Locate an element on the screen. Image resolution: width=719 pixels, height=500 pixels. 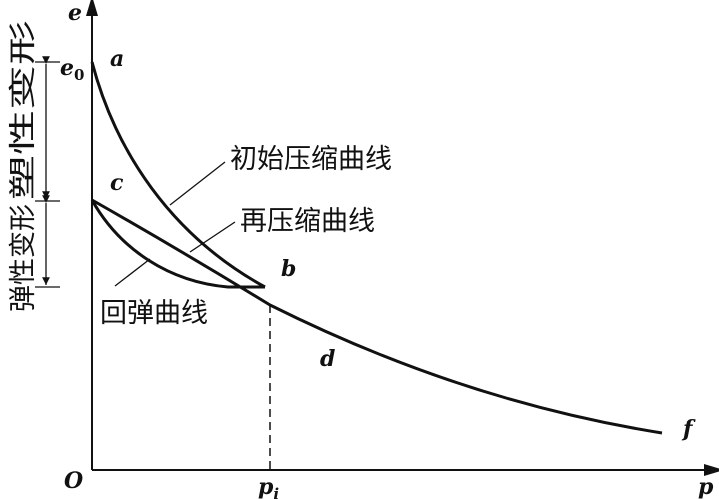
recompression-leader is located at coordinates (212, 237).